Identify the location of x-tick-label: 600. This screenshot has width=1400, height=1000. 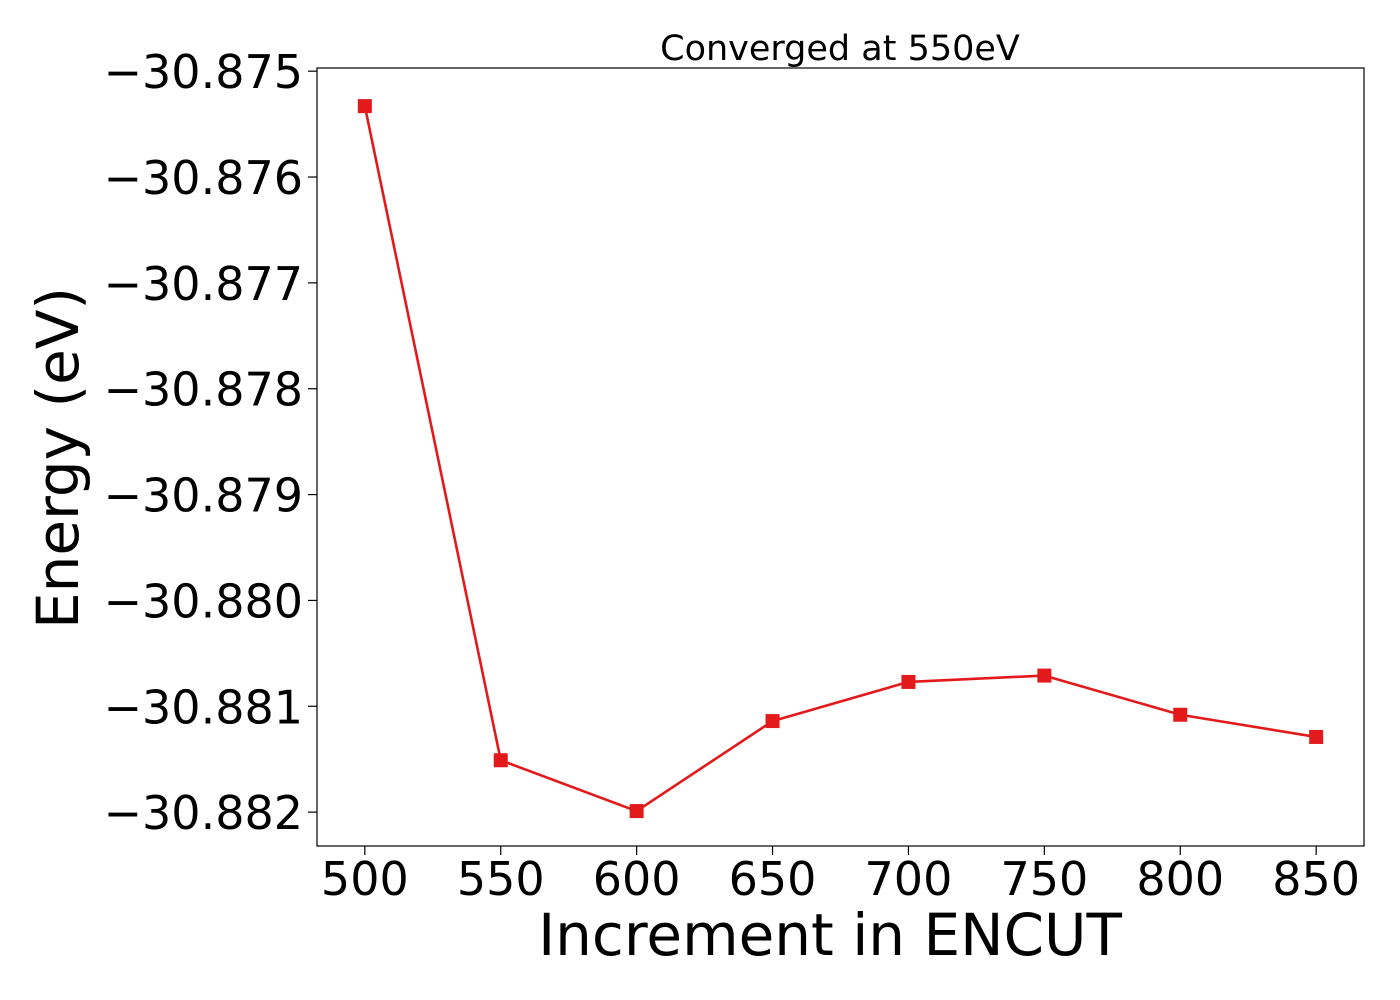
(637, 879).